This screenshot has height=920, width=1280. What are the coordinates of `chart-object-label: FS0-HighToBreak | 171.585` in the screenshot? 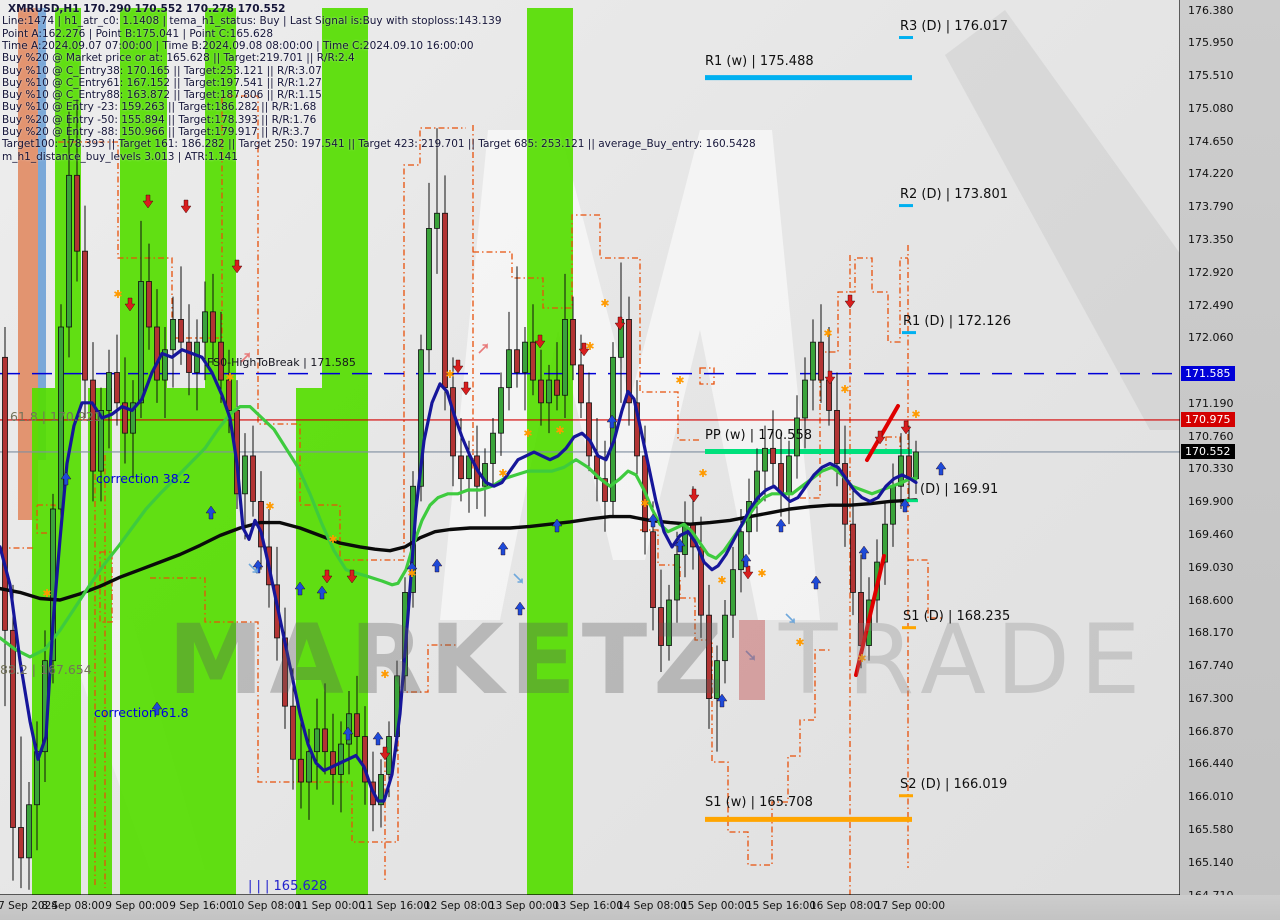 It's located at (281, 362).